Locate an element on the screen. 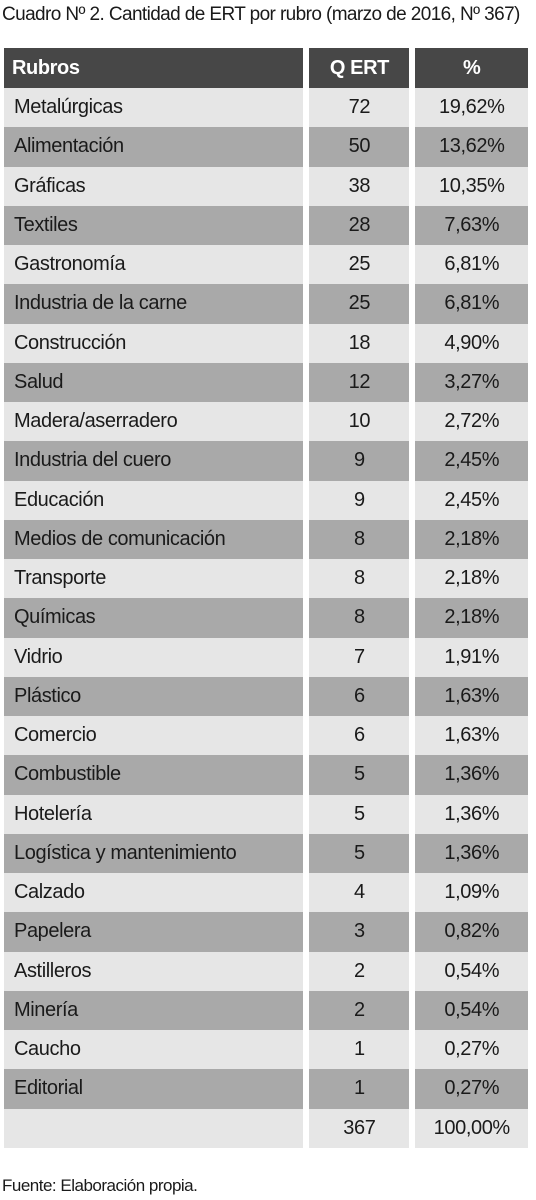 This screenshot has height=1200, width=536. table-row: Educación 9 2,45% is located at coordinates (266, 500).